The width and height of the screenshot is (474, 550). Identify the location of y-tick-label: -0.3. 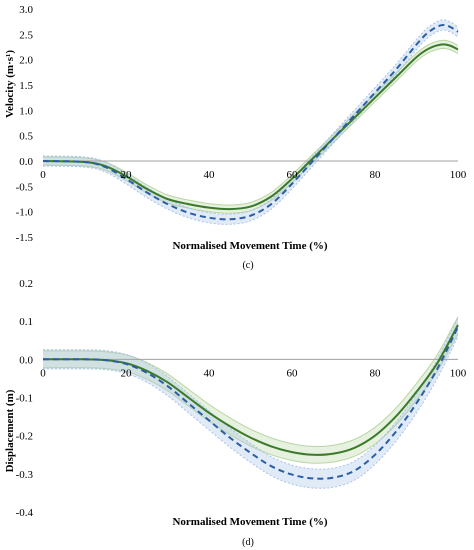
(25, 475).